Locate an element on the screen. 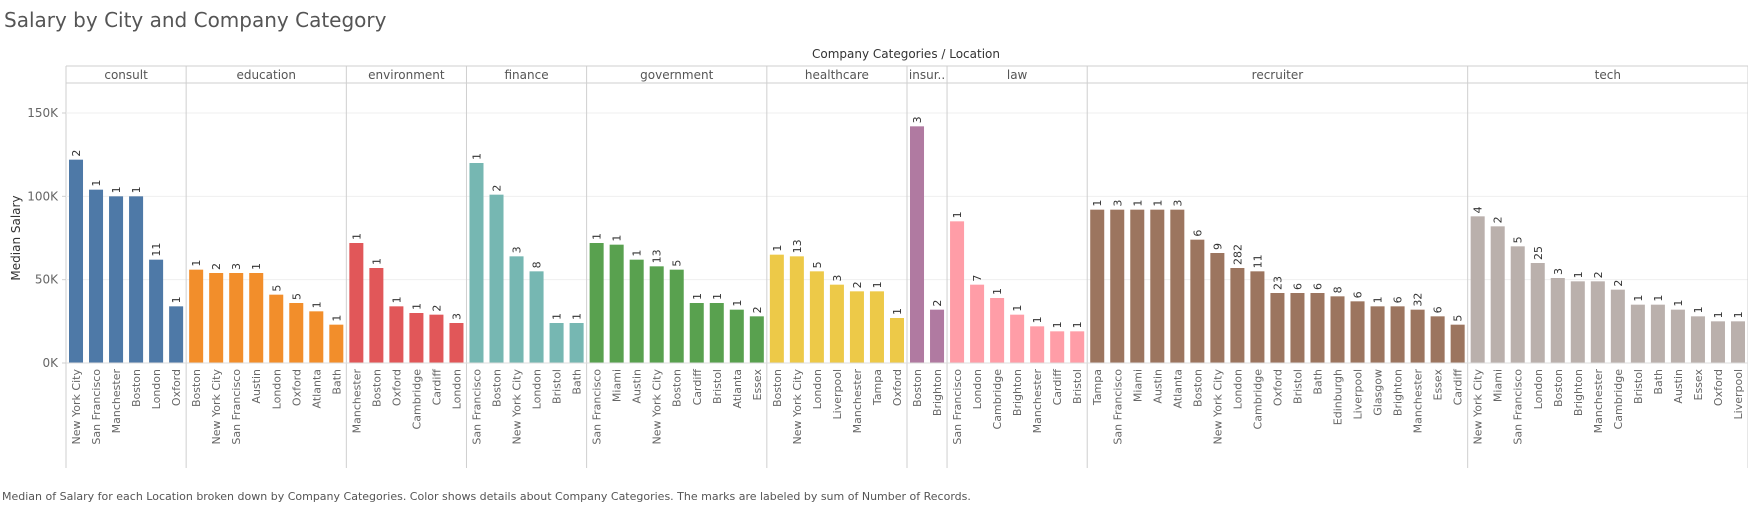  y-axis-title: Median Salary is located at coordinates (16, 237).